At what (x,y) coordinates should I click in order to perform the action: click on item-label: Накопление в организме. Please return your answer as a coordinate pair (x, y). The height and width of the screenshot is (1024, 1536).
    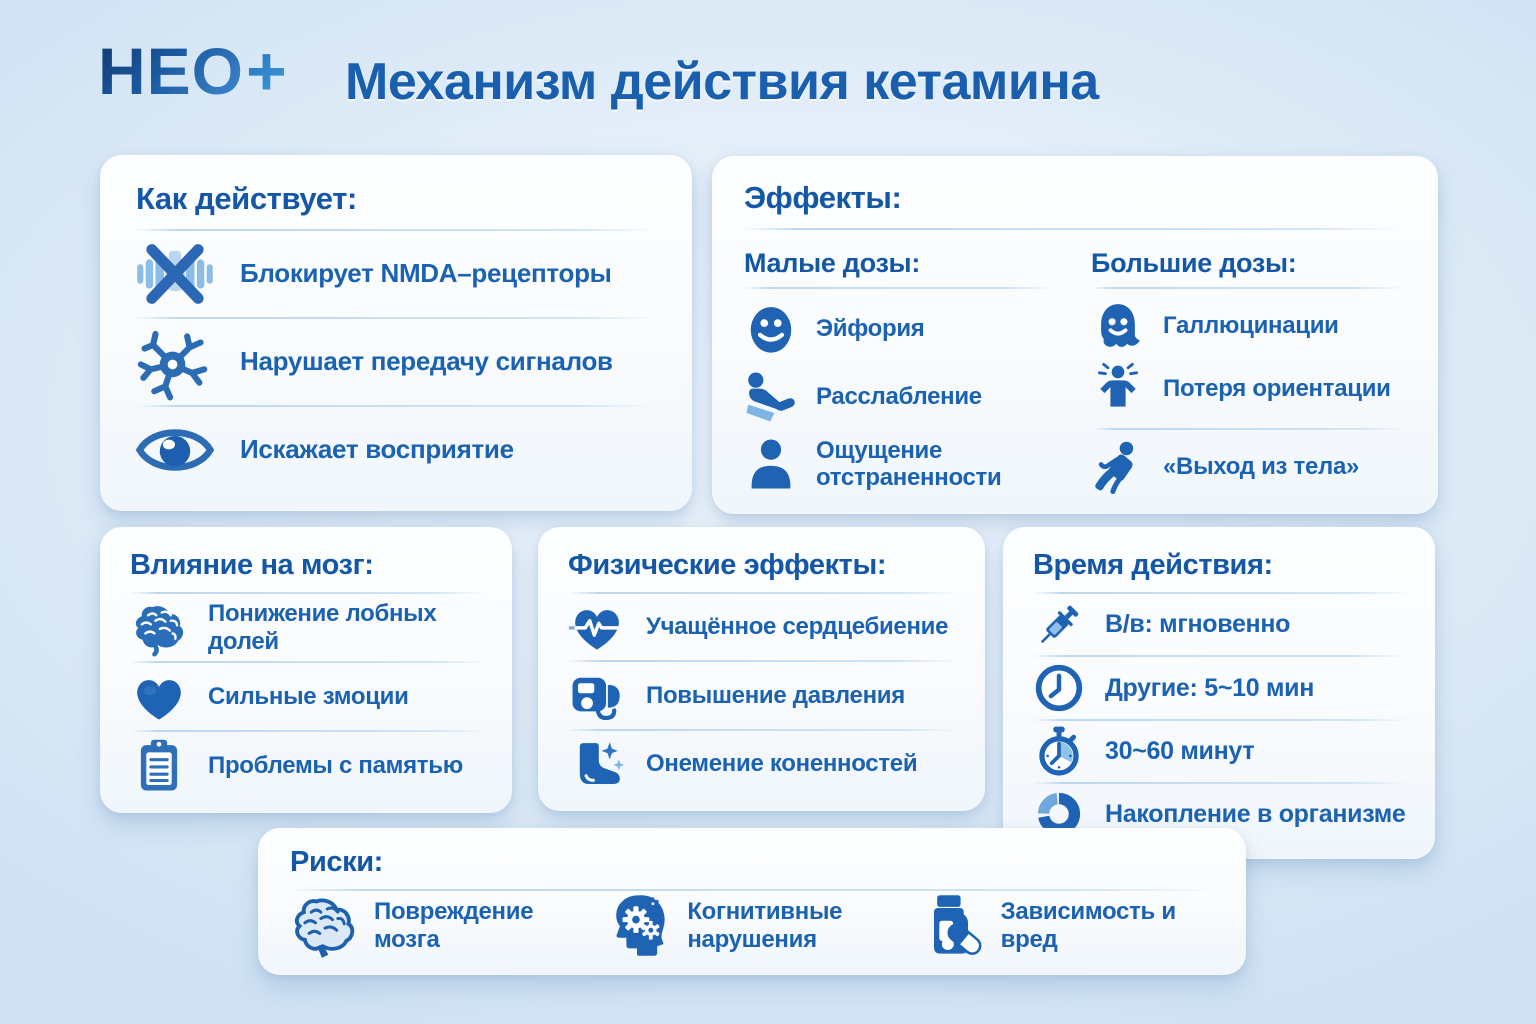
    Looking at the image, I should click on (1255, 814).